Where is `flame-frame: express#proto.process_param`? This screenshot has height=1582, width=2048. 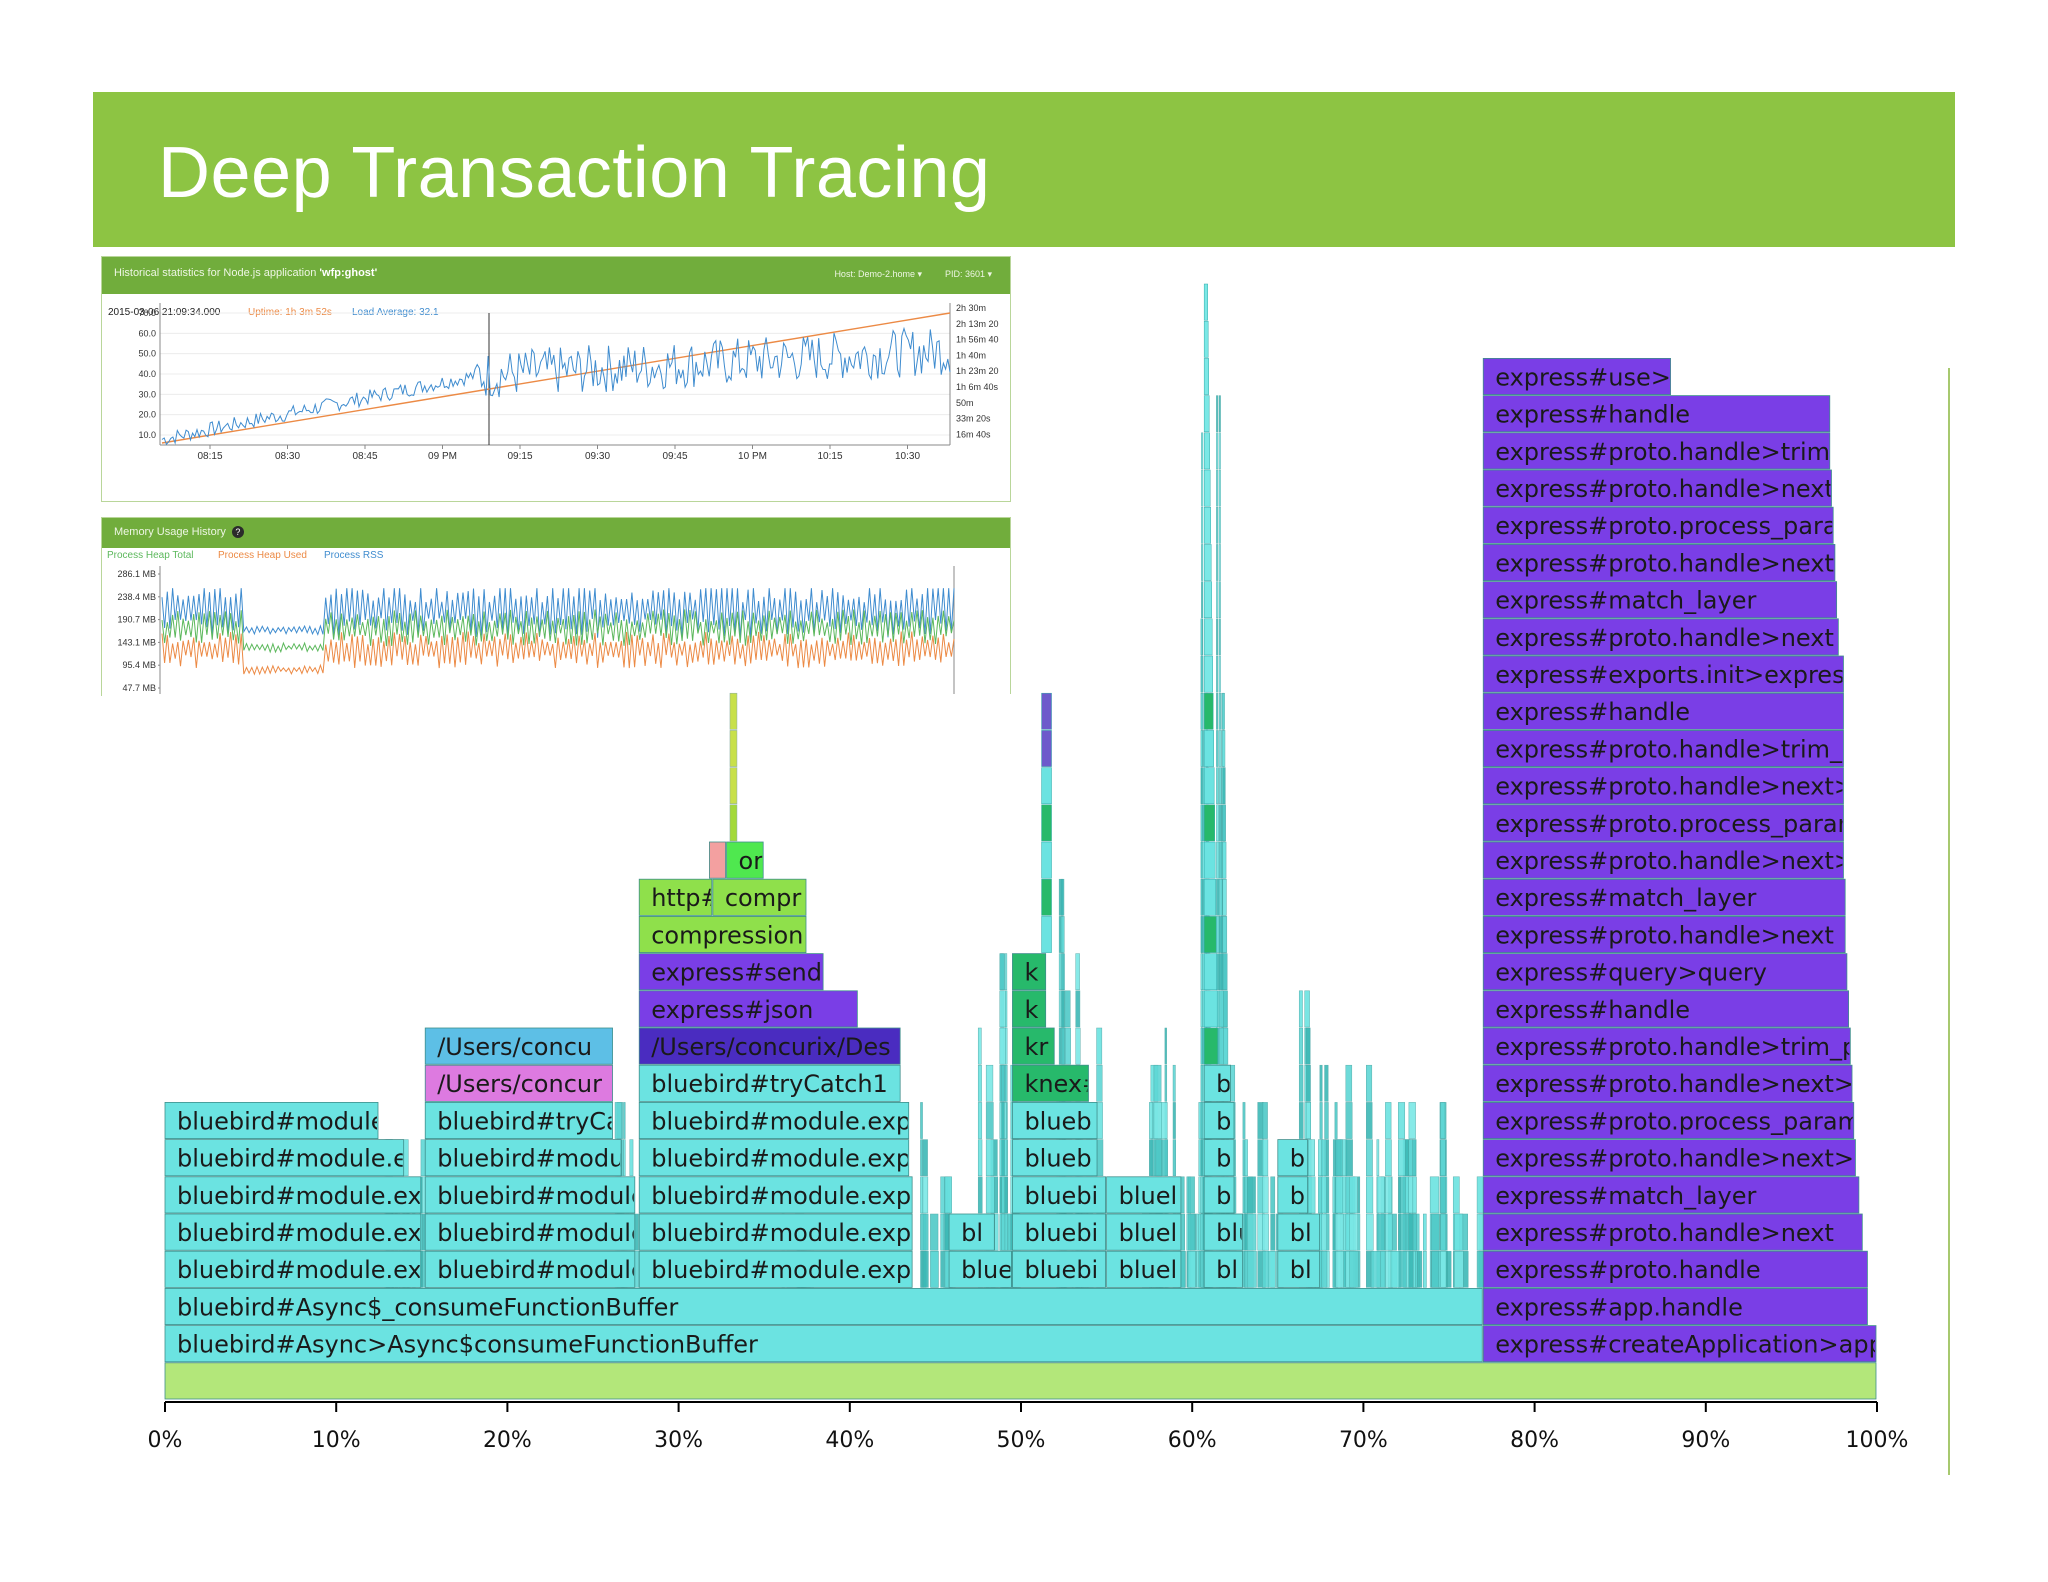 flame-frame: express#proto.process_param is located at coordinates (1668, 1121).